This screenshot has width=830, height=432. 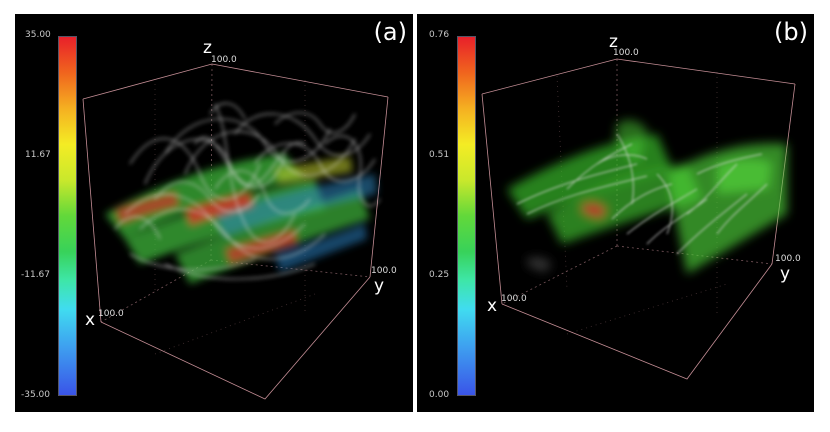 I want to click on axis-x-max-a: 100.0, so click(x=111, y=314).